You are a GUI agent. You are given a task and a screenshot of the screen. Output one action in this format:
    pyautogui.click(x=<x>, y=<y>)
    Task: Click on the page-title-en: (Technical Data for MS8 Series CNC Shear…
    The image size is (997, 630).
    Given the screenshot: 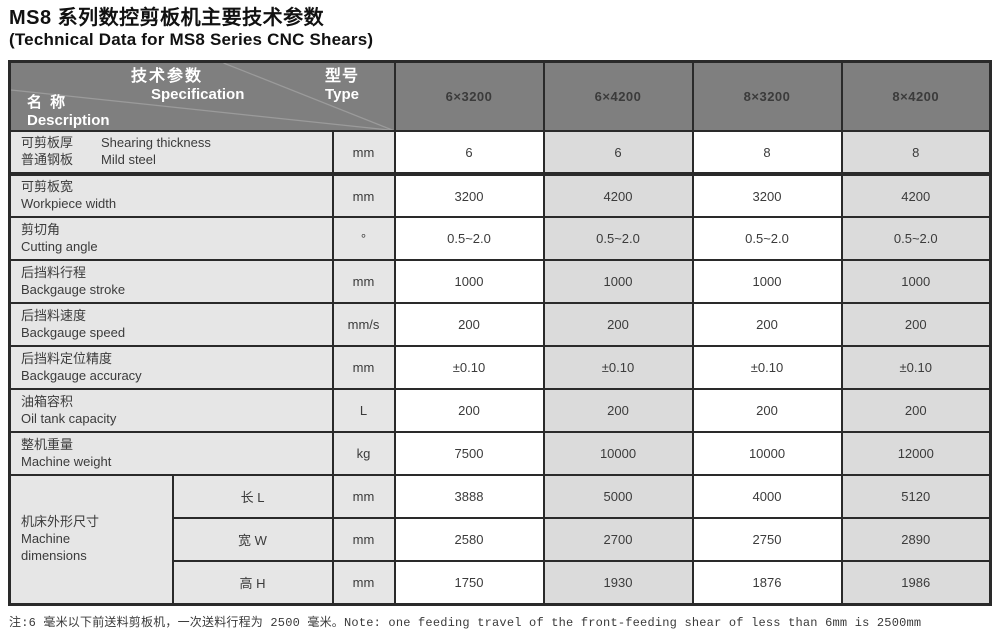 What is the action you would take?
    pyautogui.click(x=191, y=39)
    